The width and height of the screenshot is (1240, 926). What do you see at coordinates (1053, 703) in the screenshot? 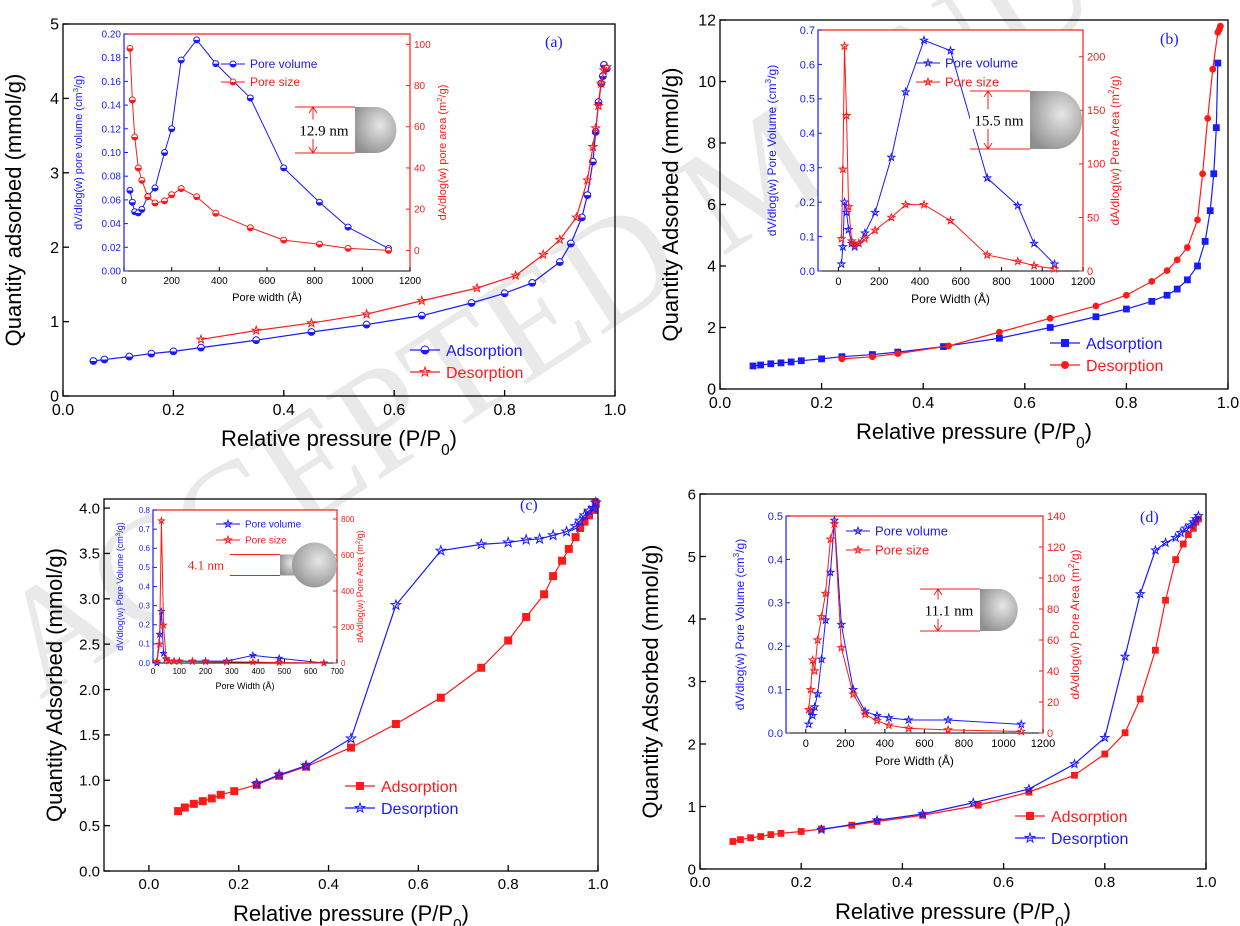
I see `inset-y2-tick-label: 20` at bounding box center [1053, 703].